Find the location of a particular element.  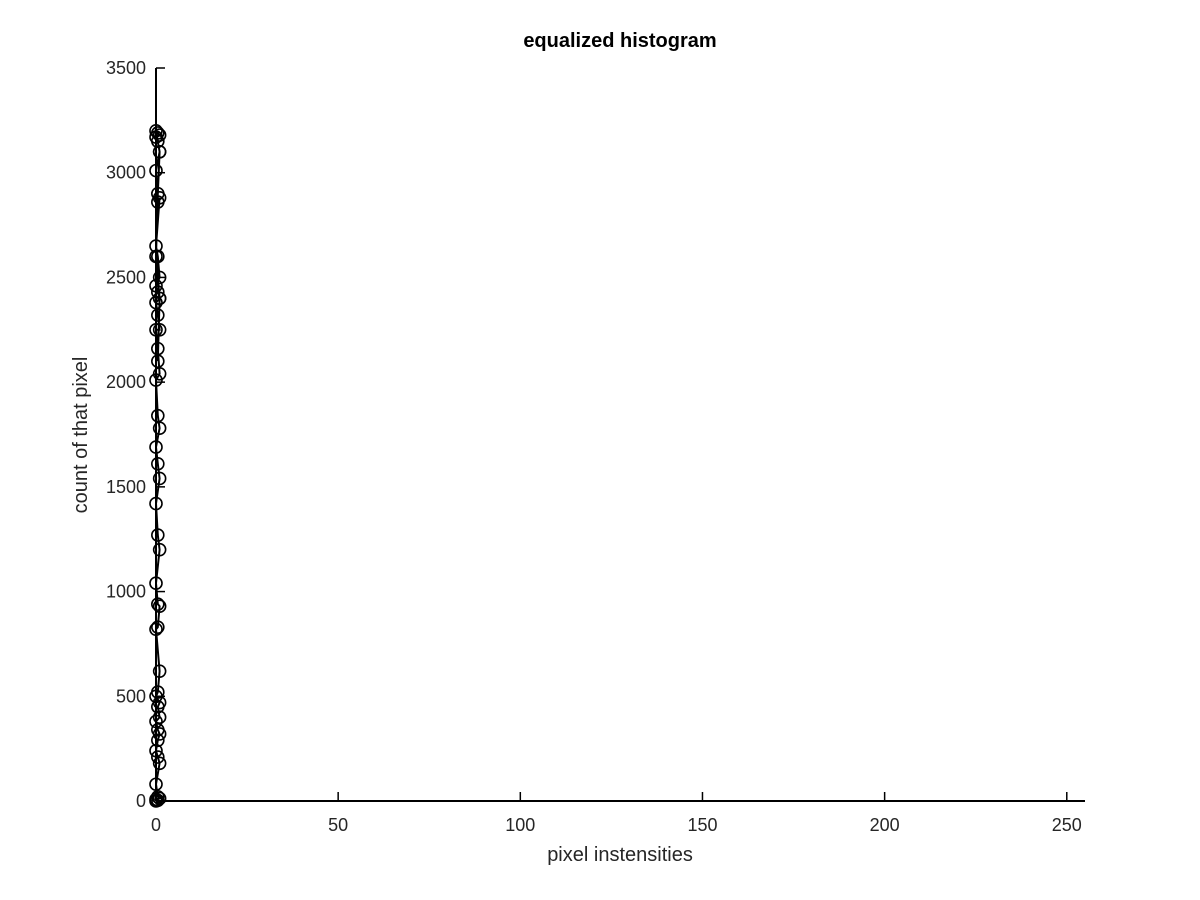

x-tick-label: 200 is located at coordinates (885, 825).